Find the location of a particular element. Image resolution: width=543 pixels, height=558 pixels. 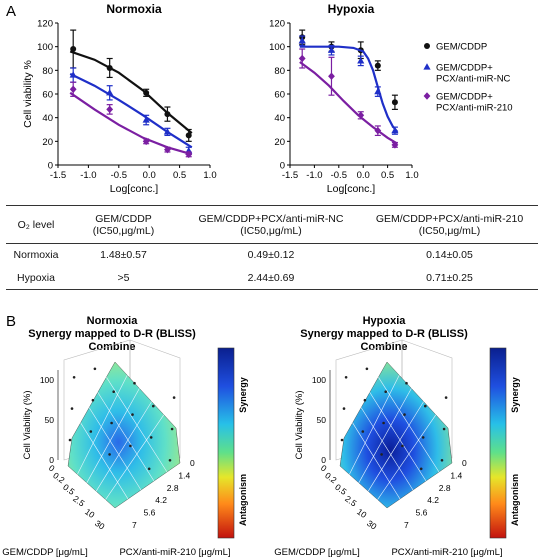

table-cell: Normoxia is located at coordinates (36, 255).